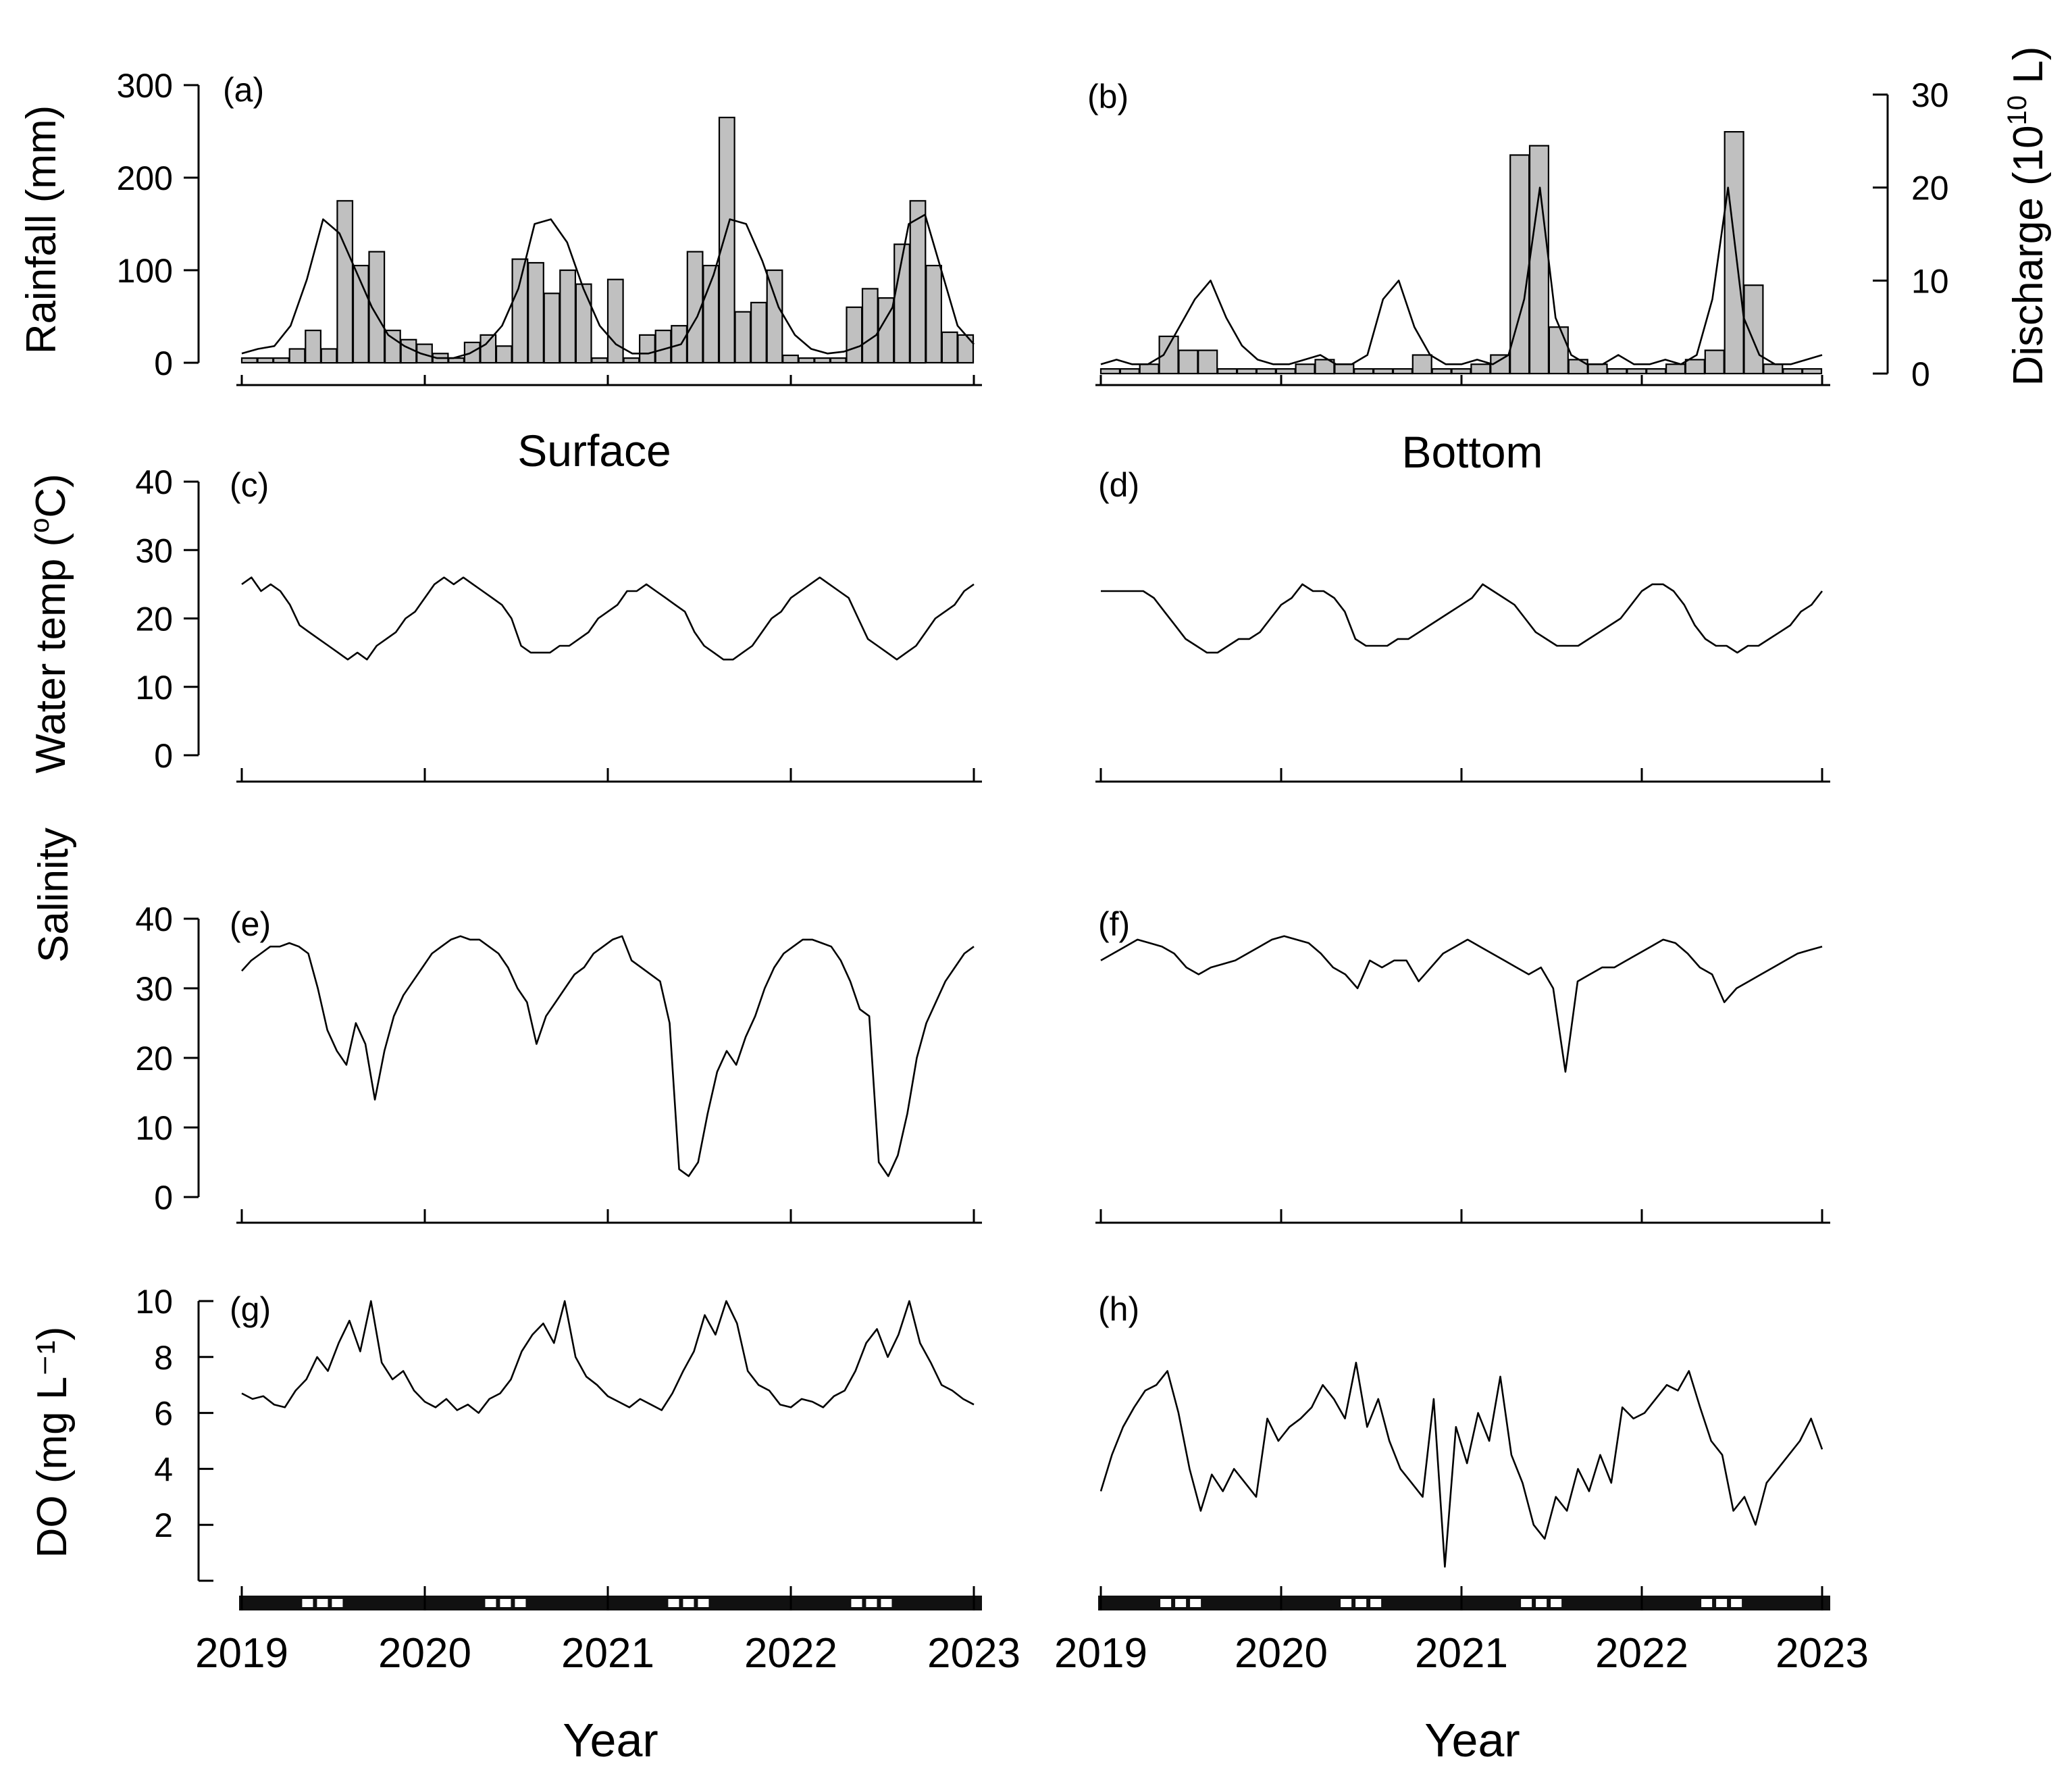  I want to click on surface-year-label: 2019, so click(242, 1653).